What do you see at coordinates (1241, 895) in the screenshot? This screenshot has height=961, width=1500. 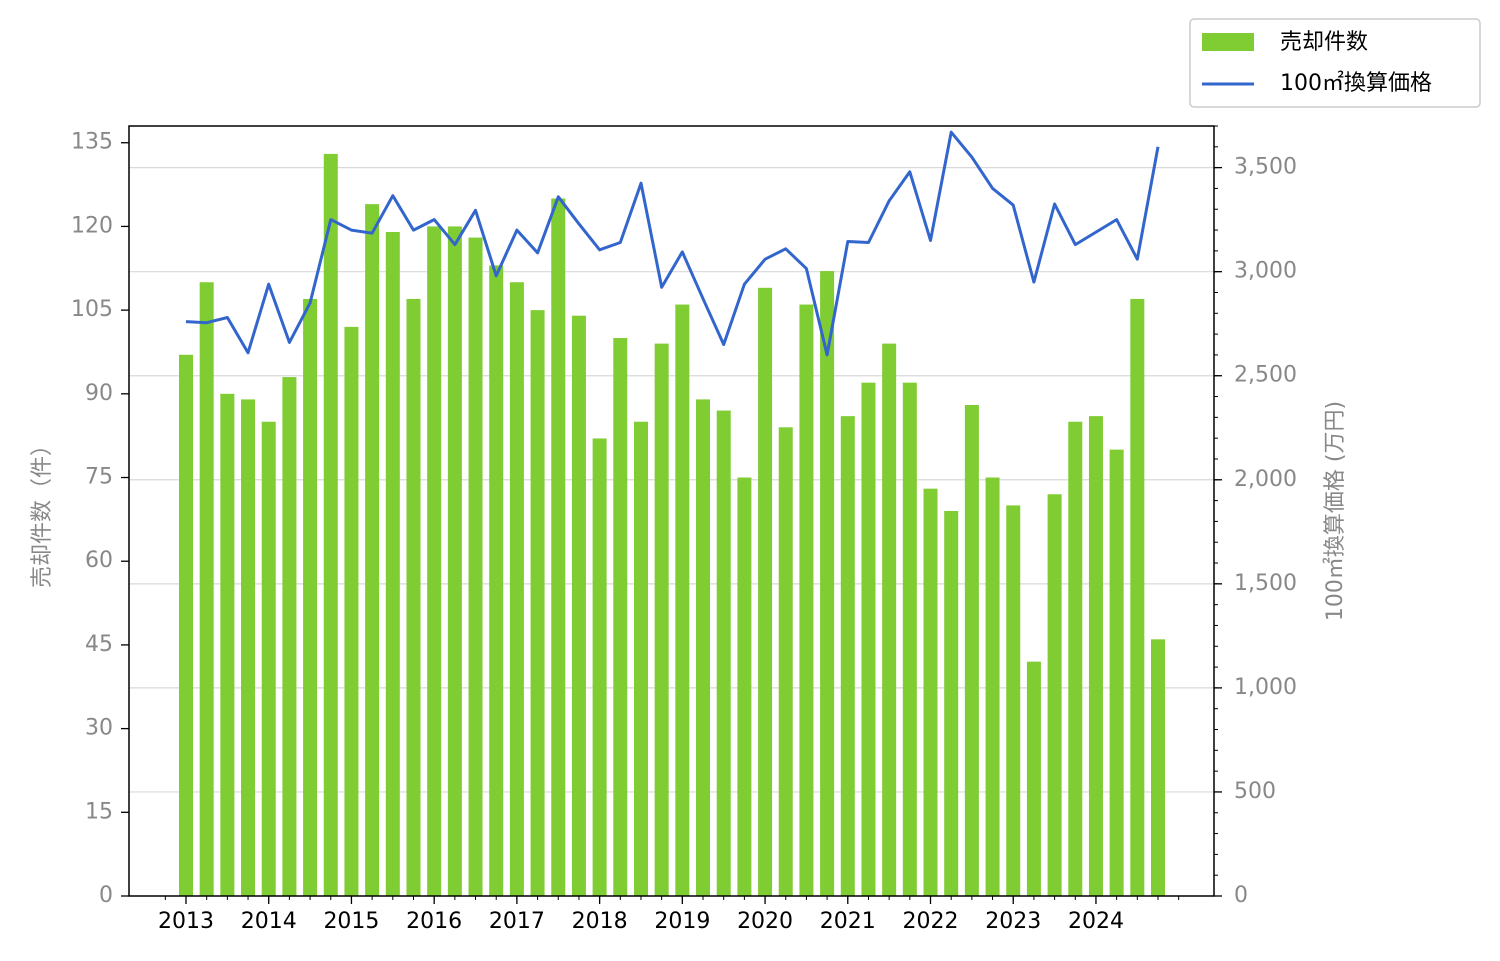 I see `y-right-tick-label: 0` at bounding box center [1241, 895].